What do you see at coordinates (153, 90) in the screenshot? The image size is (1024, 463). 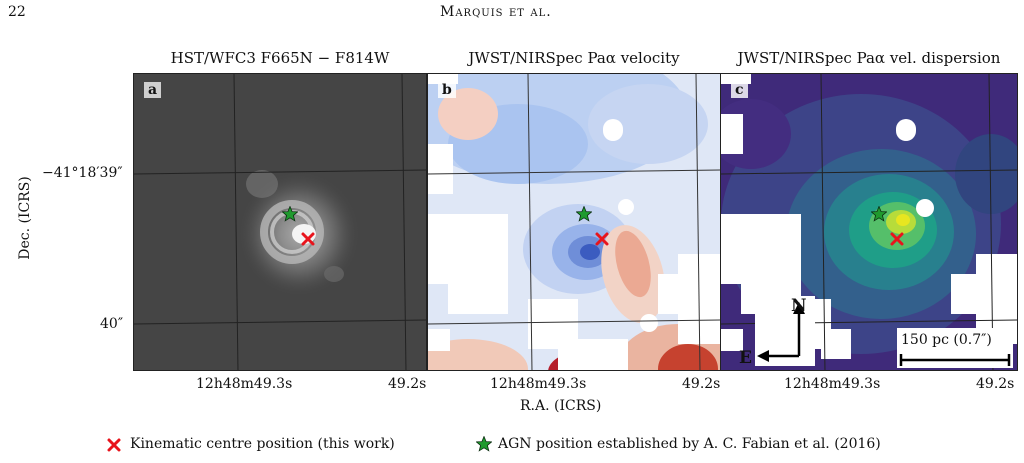 I see `panel-a-label: a` at bounding box center [153, 90].